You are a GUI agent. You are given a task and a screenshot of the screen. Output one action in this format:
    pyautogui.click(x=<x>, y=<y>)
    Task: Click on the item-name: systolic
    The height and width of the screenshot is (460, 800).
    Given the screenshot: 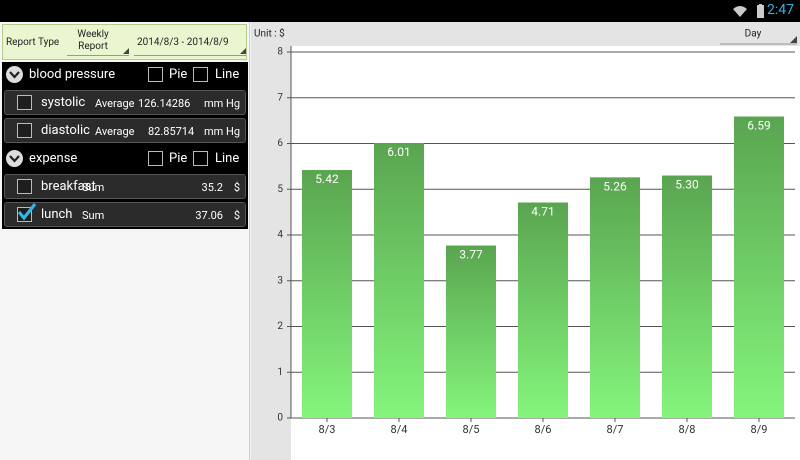 What is the action you would take?
    pyautogui.click(x=63, y=102)
    